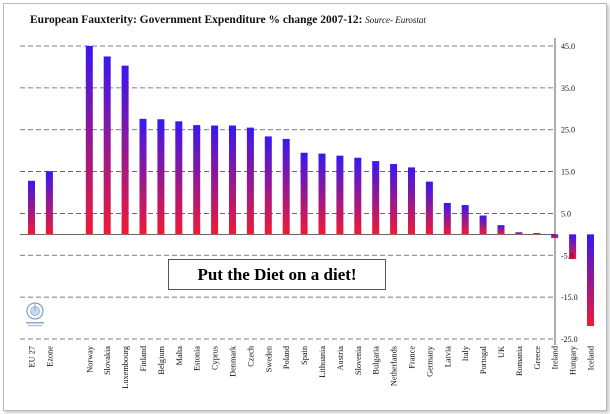  What do you see at coordinates (590, 280) in the screenshot?
I see `bar-iceland` at bounding box center [590, 280].